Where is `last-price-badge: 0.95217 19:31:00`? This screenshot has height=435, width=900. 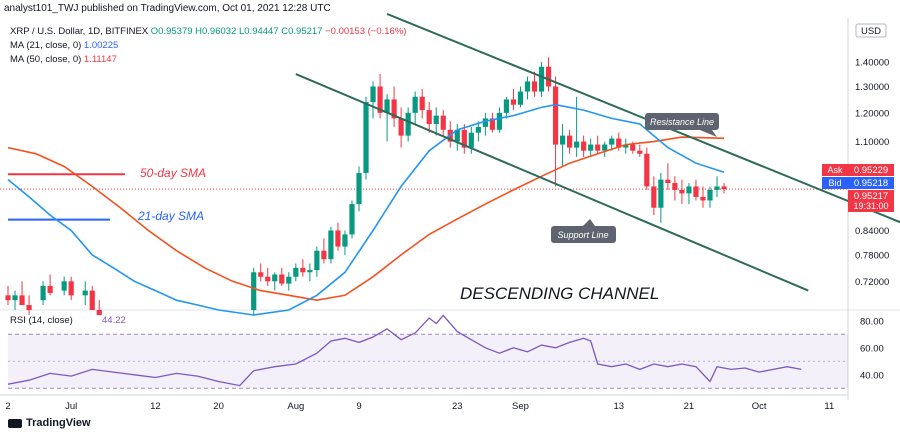
last-price-badge: 0.95217 19:31:00 is located at coordinates (871, 201).